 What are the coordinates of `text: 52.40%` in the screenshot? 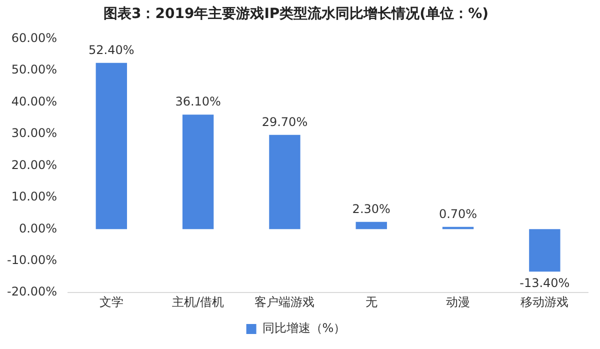 It's located at (111, 50).